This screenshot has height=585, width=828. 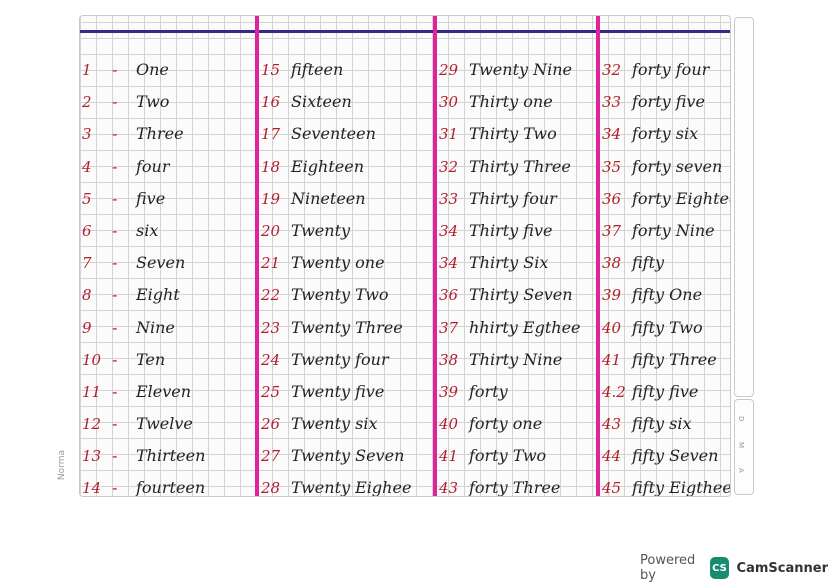 I want to click on list-item: 6 - six, so click(x=143, y=231).